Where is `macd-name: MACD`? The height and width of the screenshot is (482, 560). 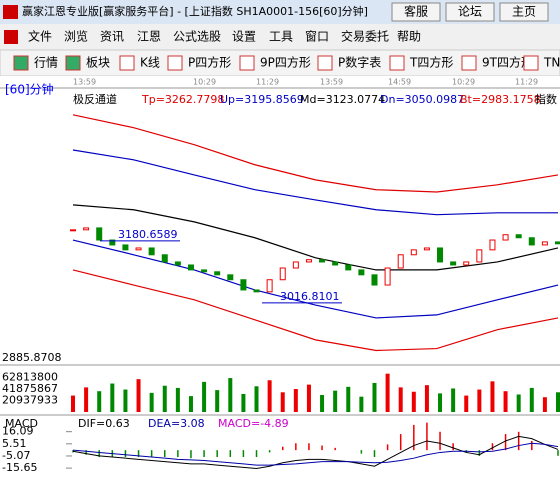
macd-name: MACD is located at coordinates (21, 423).